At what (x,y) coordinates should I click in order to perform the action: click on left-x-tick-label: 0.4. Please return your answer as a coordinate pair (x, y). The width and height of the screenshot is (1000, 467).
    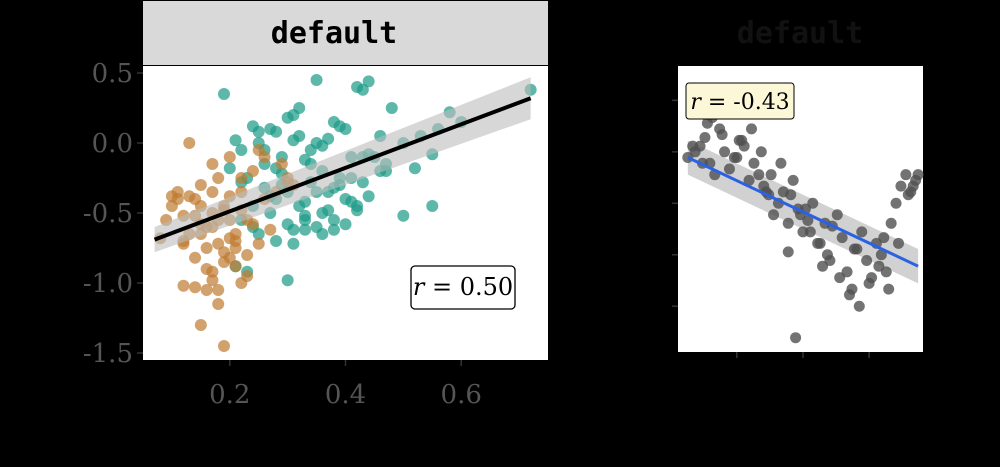
    Looking at the image, I should click on (345, 395).